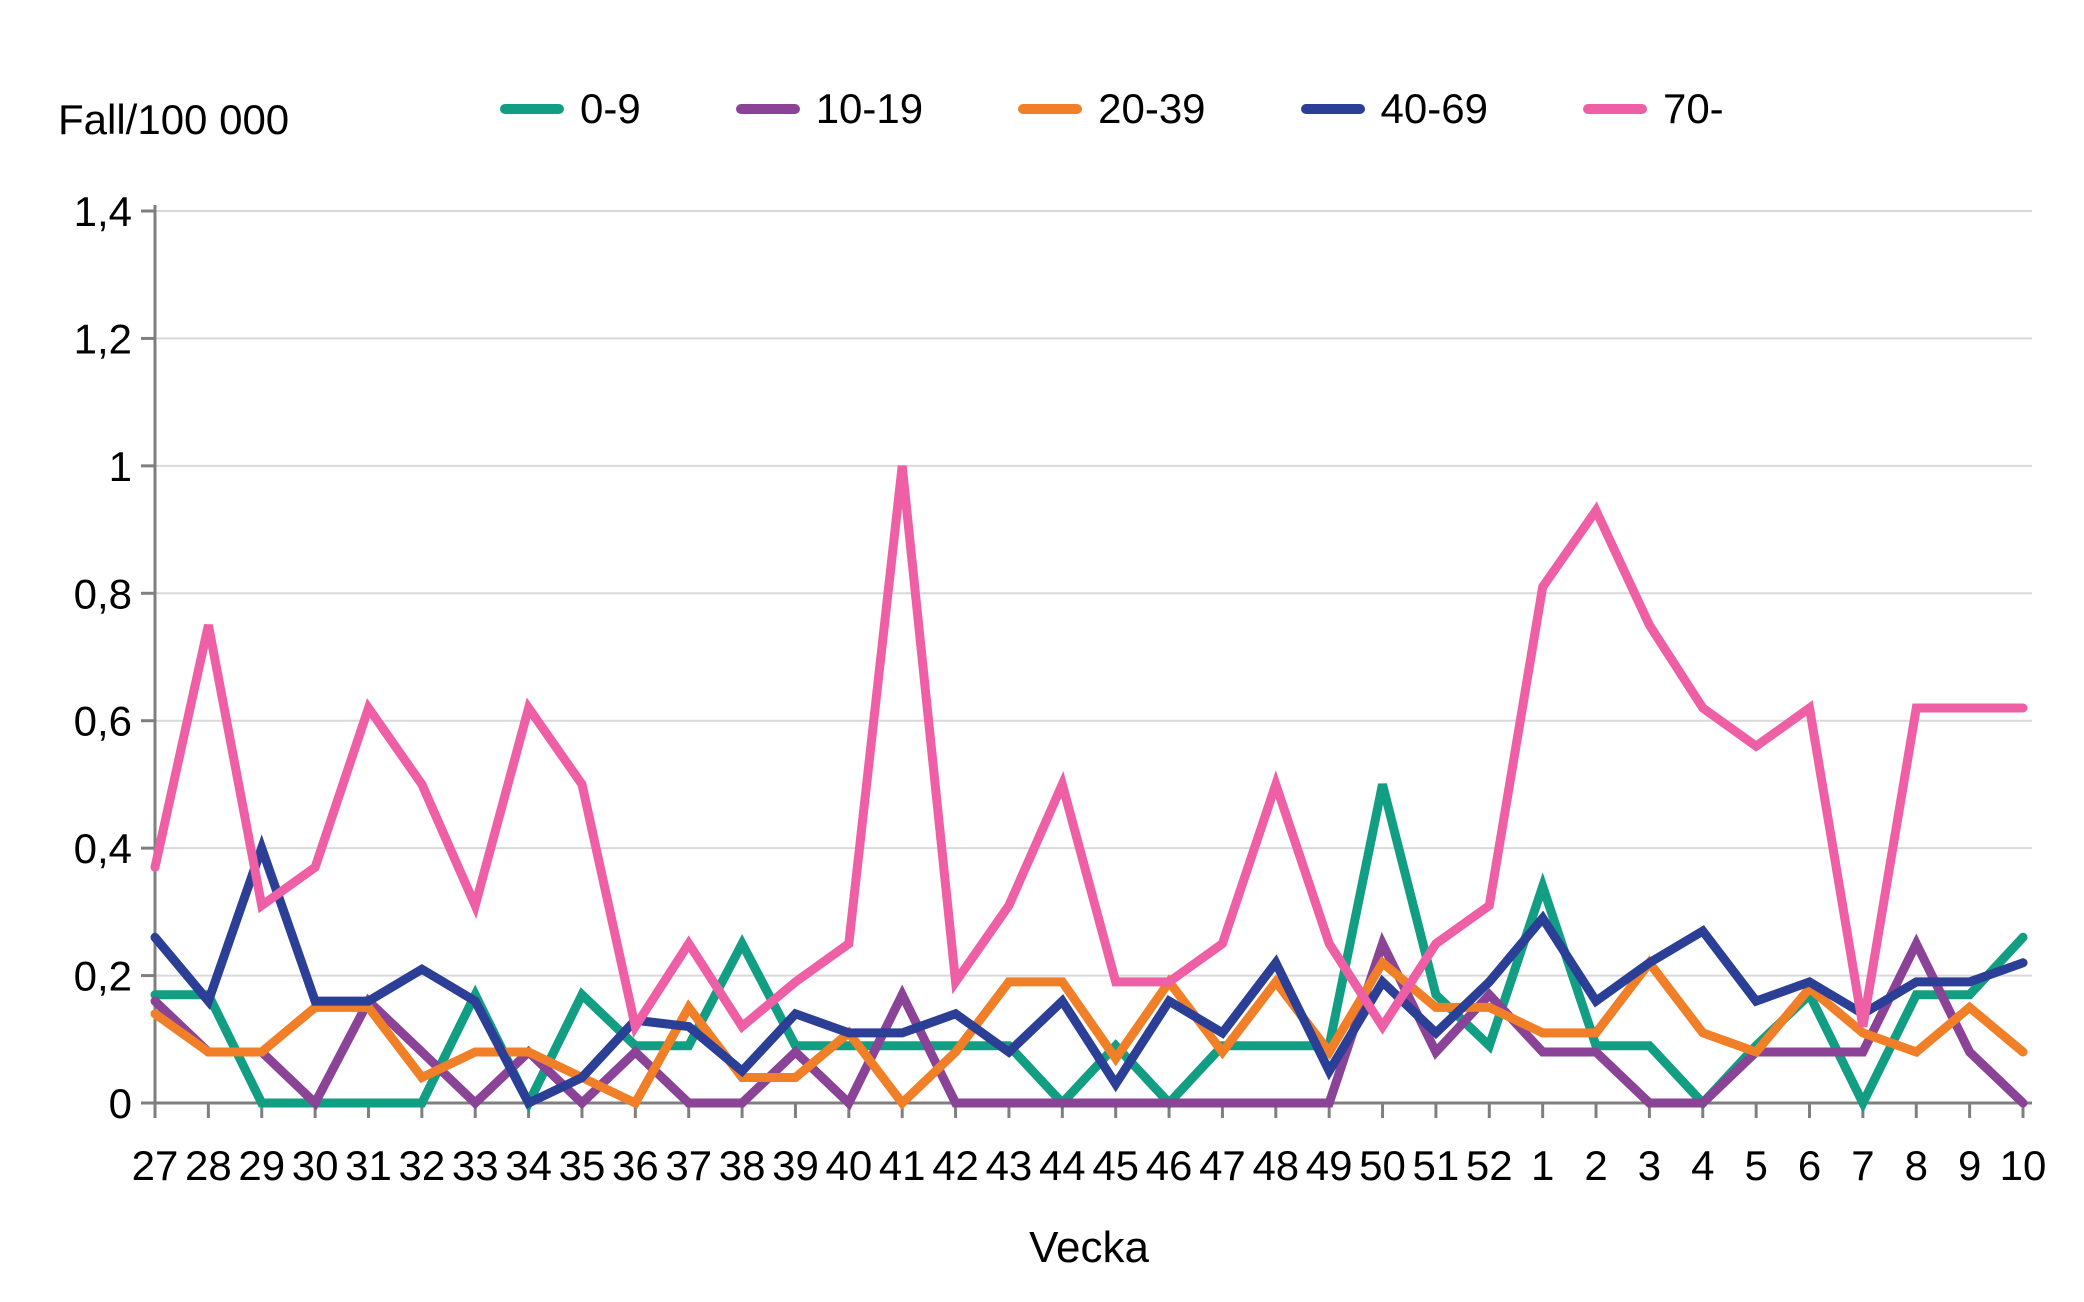 The image size is (2084, 1302). Describe the element at coordinates (261, 1165) in the screenshot. I see `x-label-29: 29` at that location.